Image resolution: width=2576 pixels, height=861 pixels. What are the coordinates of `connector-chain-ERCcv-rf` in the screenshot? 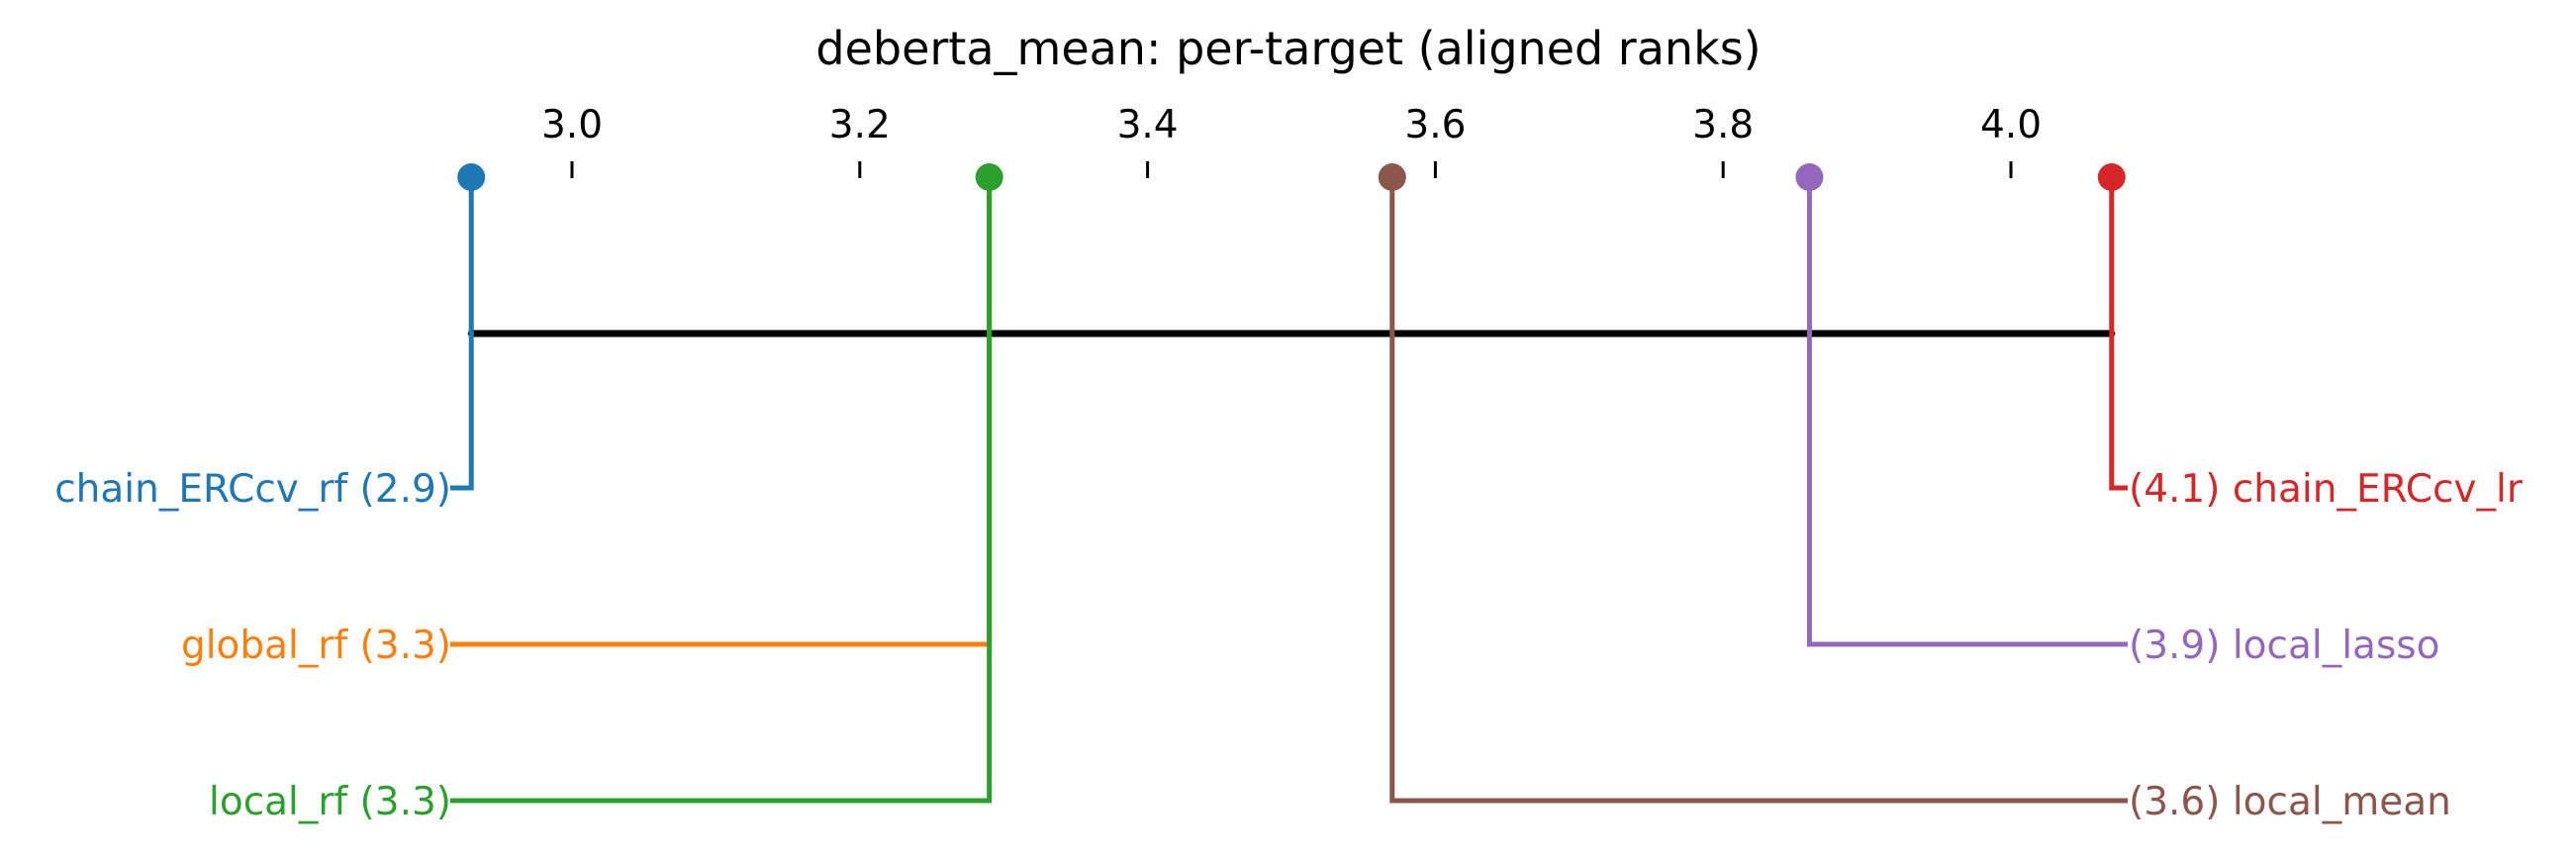 It's located at (462, 334).